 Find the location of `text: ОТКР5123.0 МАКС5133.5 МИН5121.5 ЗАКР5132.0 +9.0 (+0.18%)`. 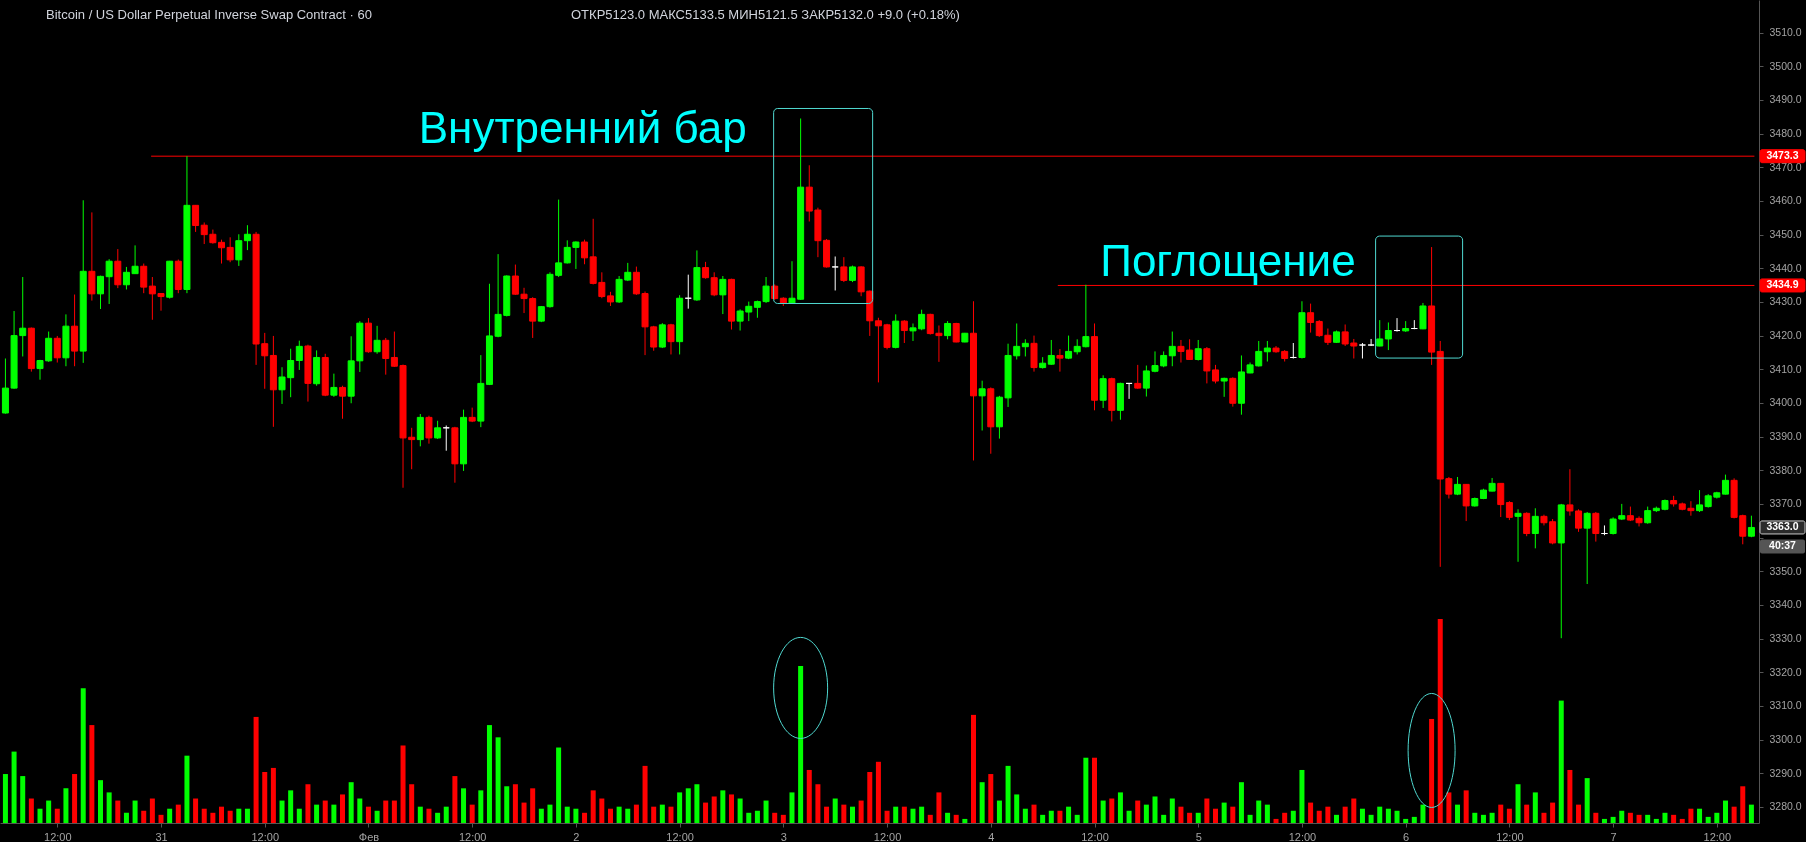

text: ОТКР5123.0 МАКС5133.5 МИН5121.5 ЗАКР5132.0 +9.0 (+0.18%) is located at coordinates (765, 14).